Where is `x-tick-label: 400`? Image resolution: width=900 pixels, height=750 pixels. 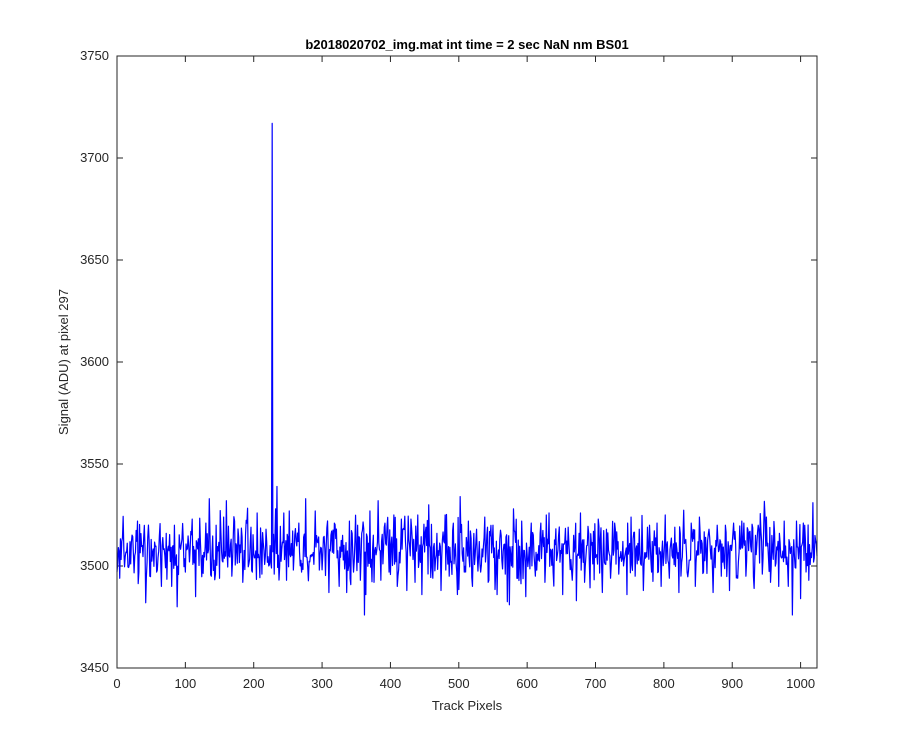 x-tick-label: 400 is located at coordinates (391, 683).